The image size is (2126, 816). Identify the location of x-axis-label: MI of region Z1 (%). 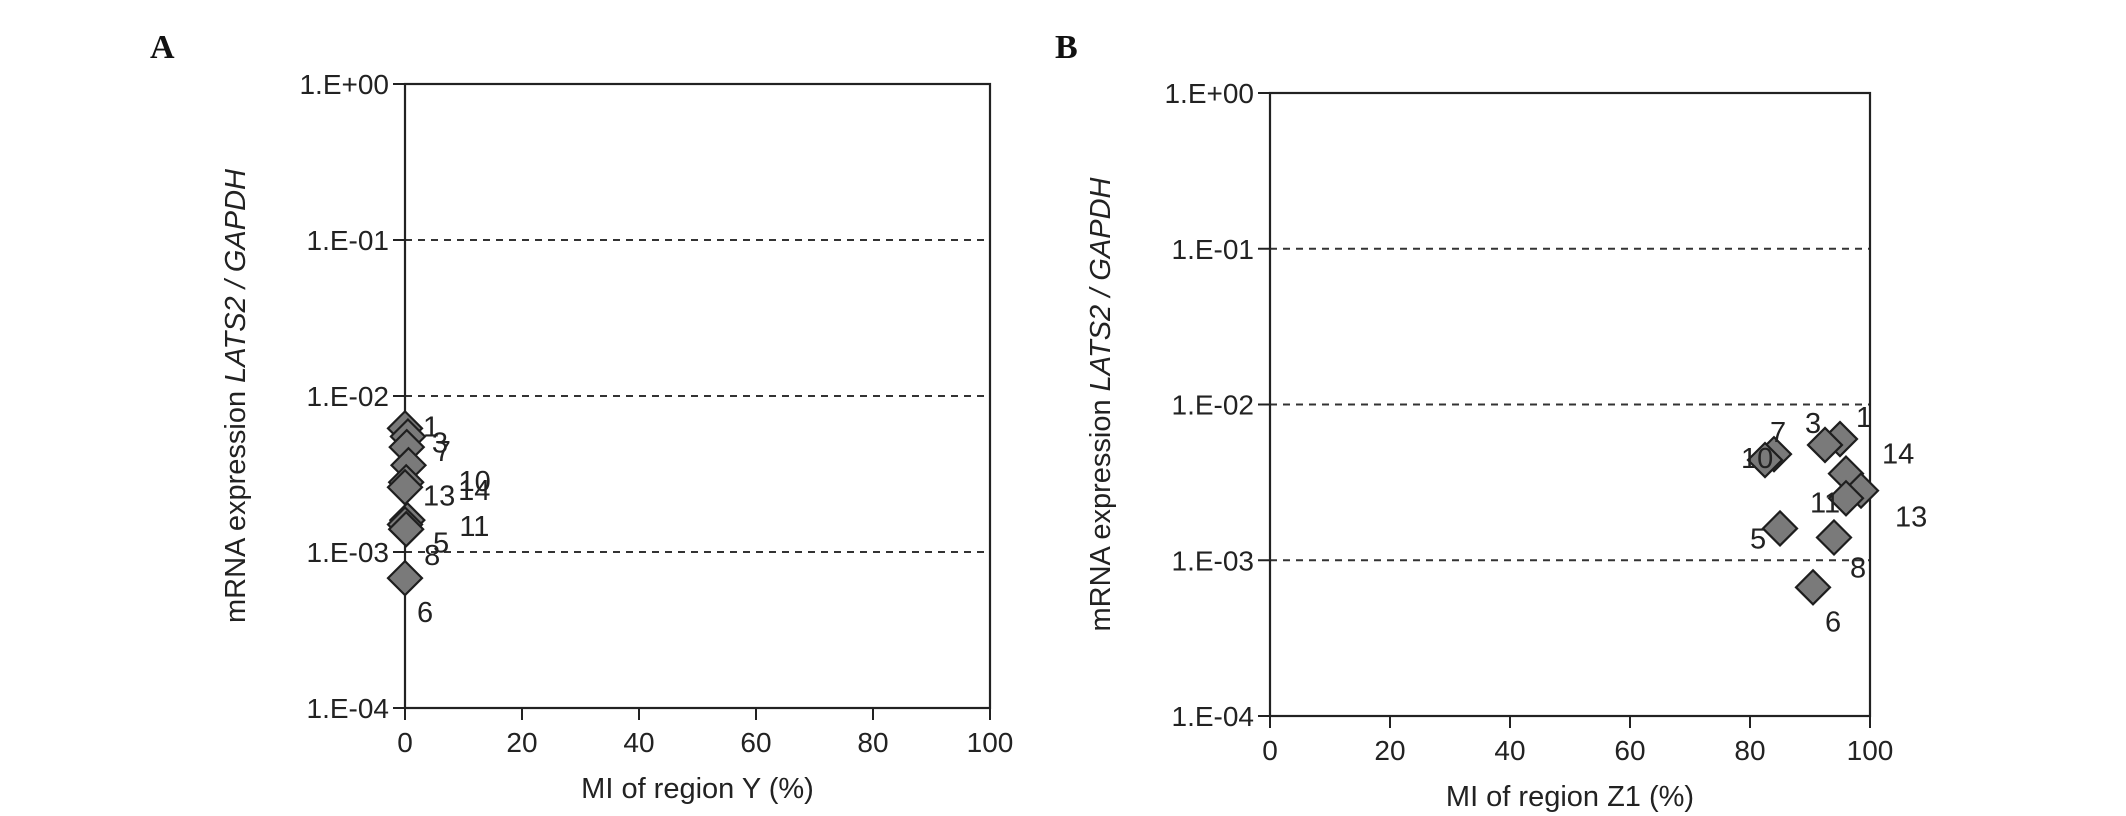
(1570, 797).